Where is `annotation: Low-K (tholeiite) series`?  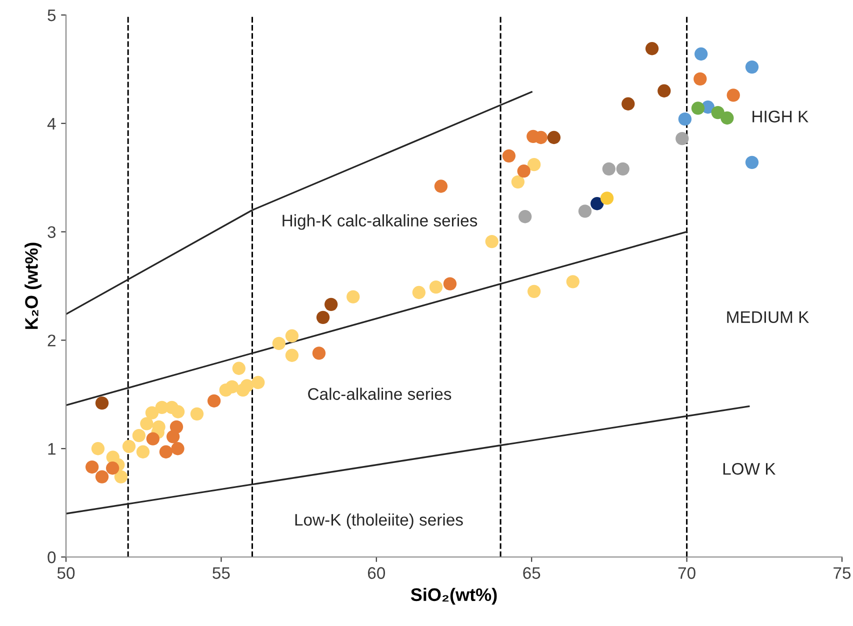
annotation: Low-K (tholeiite) series is located at coordinates (379, 521).